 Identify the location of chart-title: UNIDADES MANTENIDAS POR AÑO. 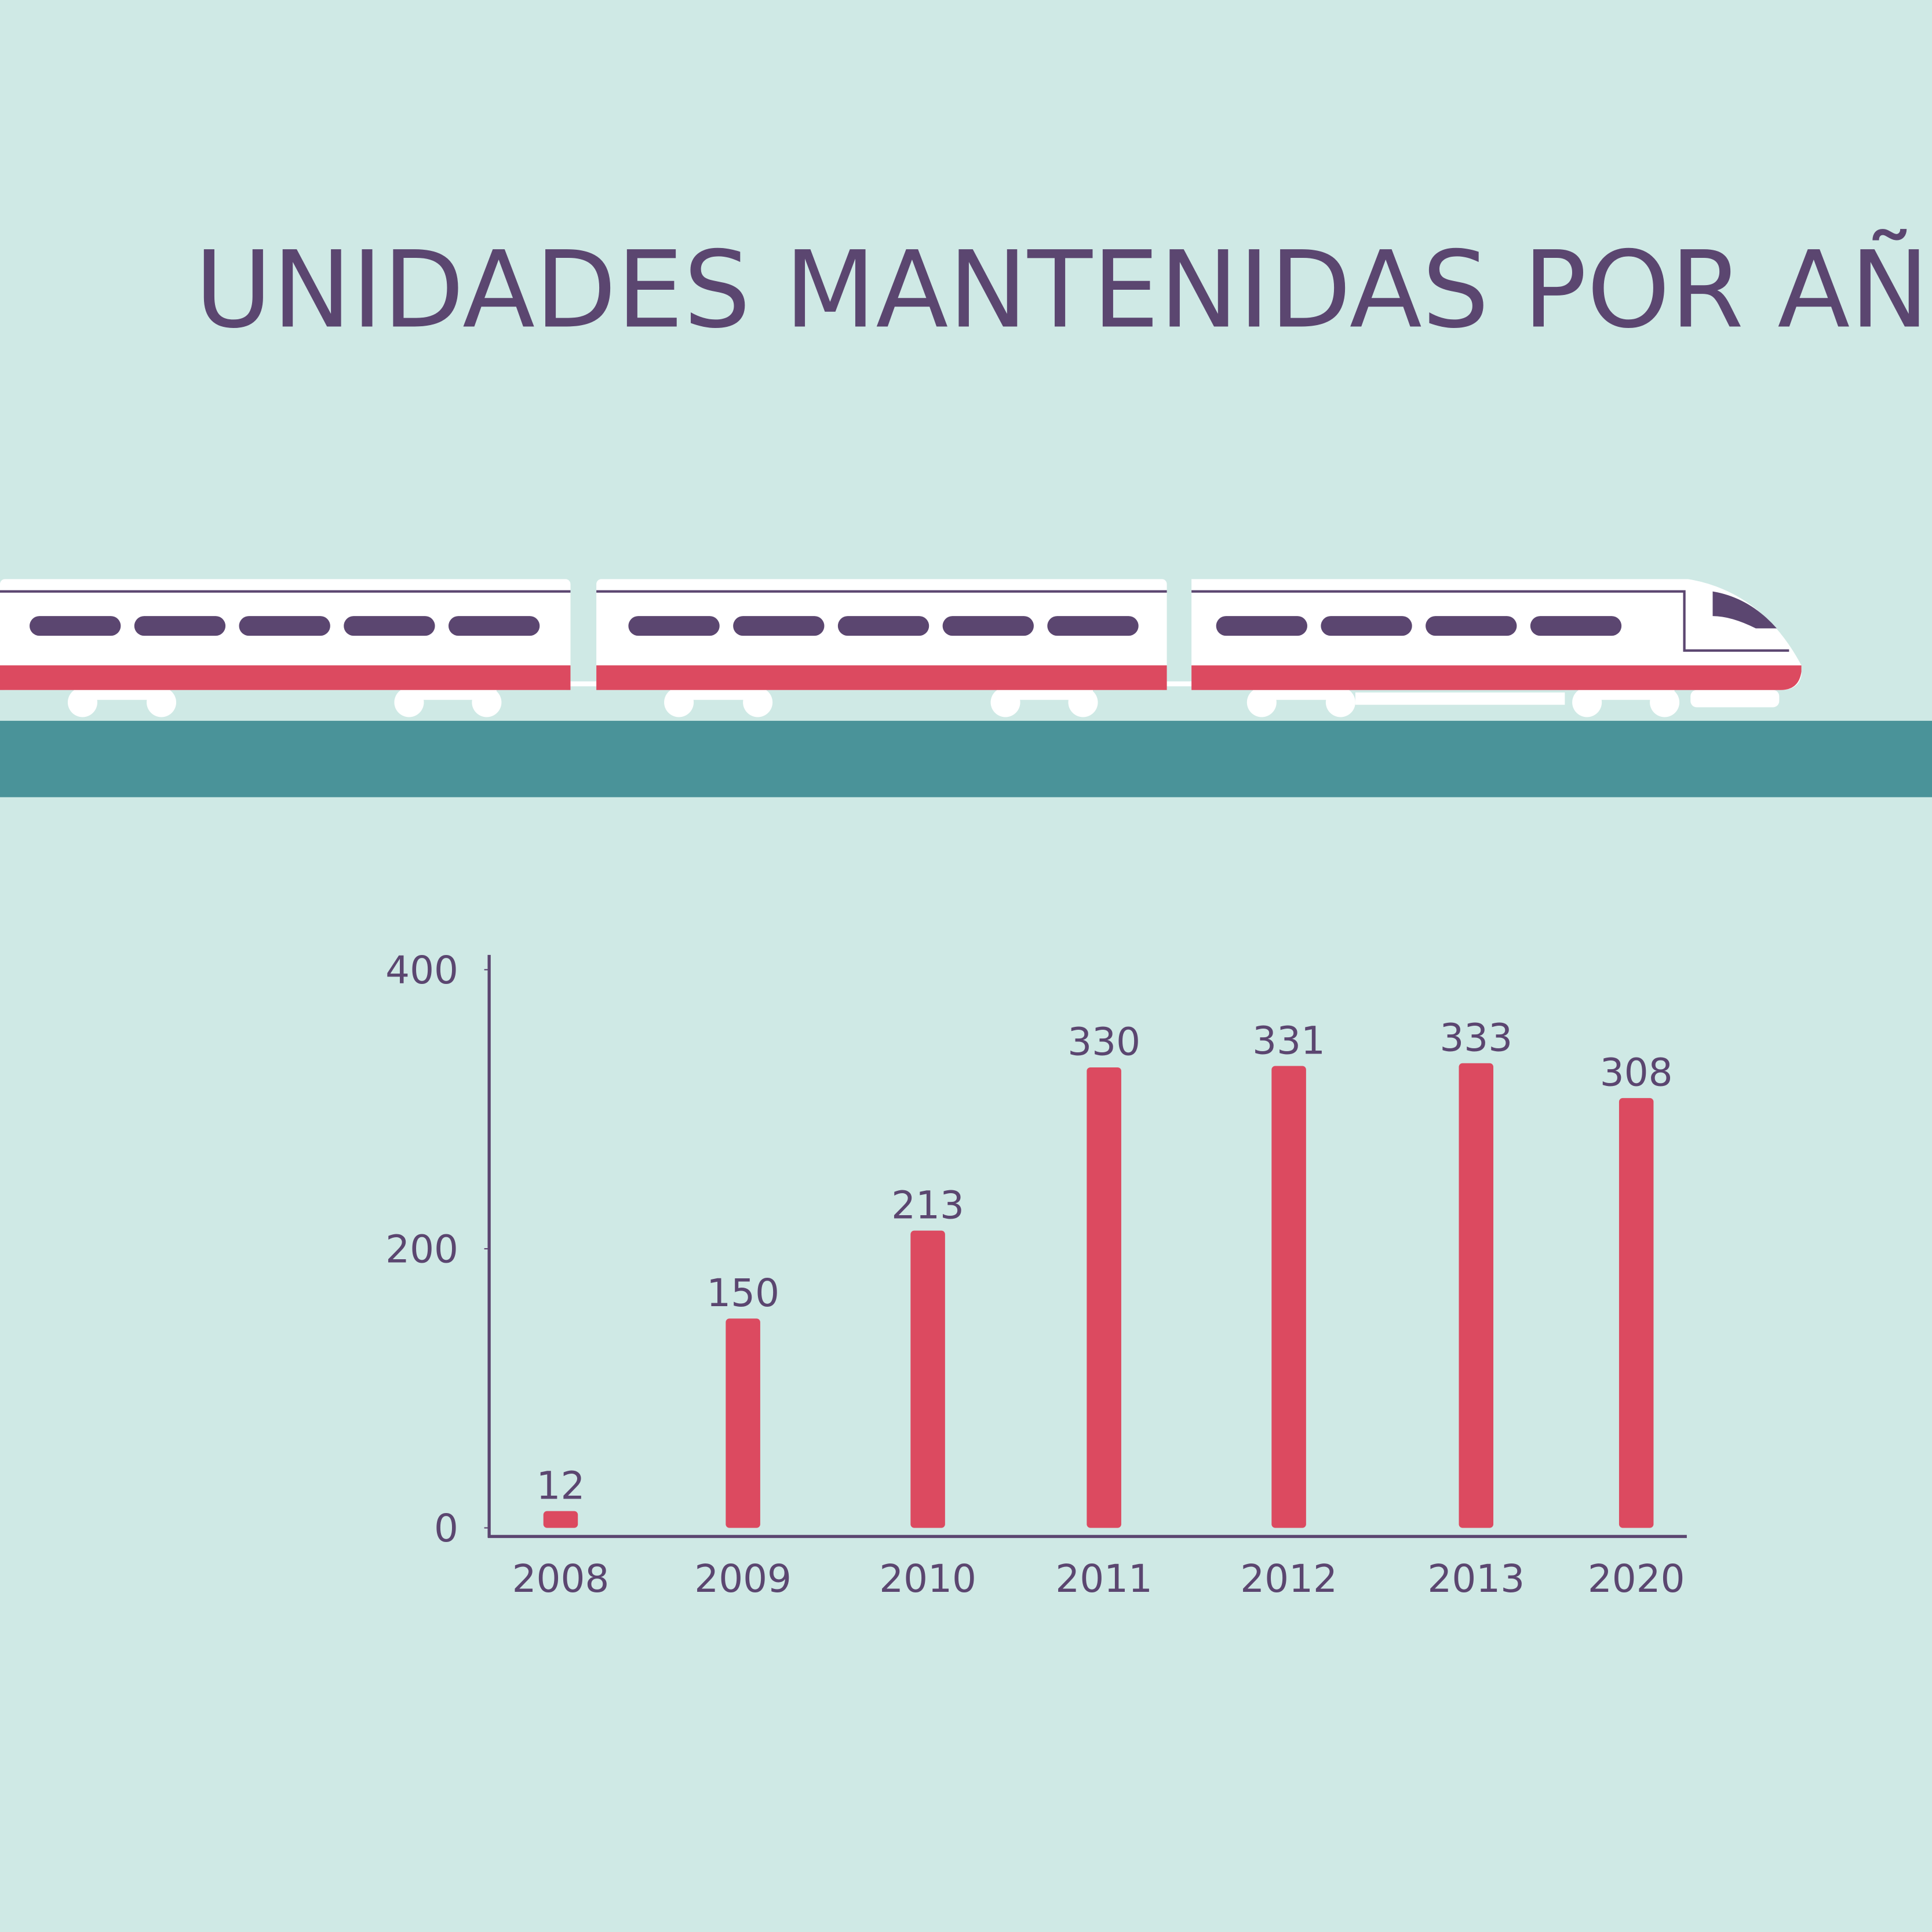
(1064, 290).